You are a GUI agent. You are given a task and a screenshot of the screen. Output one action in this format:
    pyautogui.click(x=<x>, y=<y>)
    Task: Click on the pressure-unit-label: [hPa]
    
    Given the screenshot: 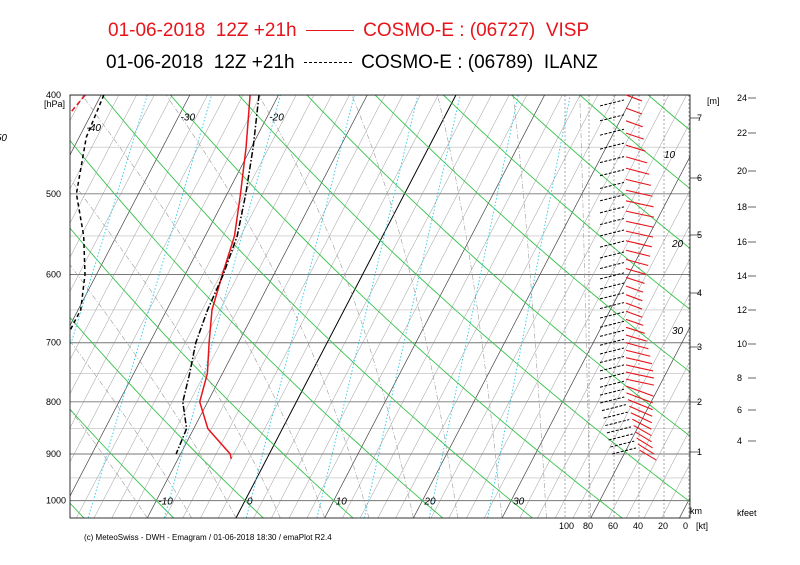 What is the action you would take?
    pyautogui.click(x=54, y=104)
    